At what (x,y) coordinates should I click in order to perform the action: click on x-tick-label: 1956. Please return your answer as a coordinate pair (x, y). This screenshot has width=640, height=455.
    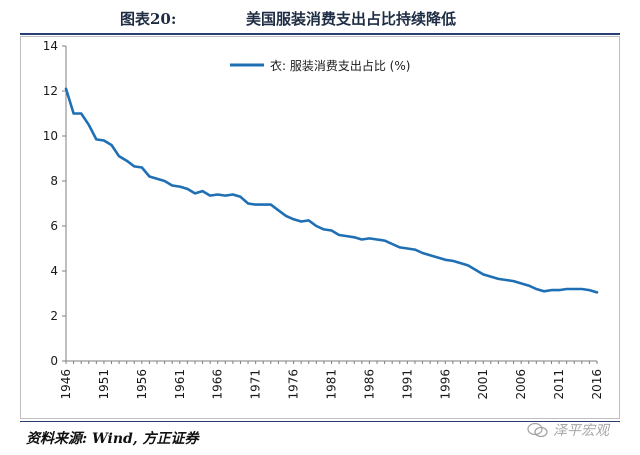
    Looking at the image, I should click on (142, 384).